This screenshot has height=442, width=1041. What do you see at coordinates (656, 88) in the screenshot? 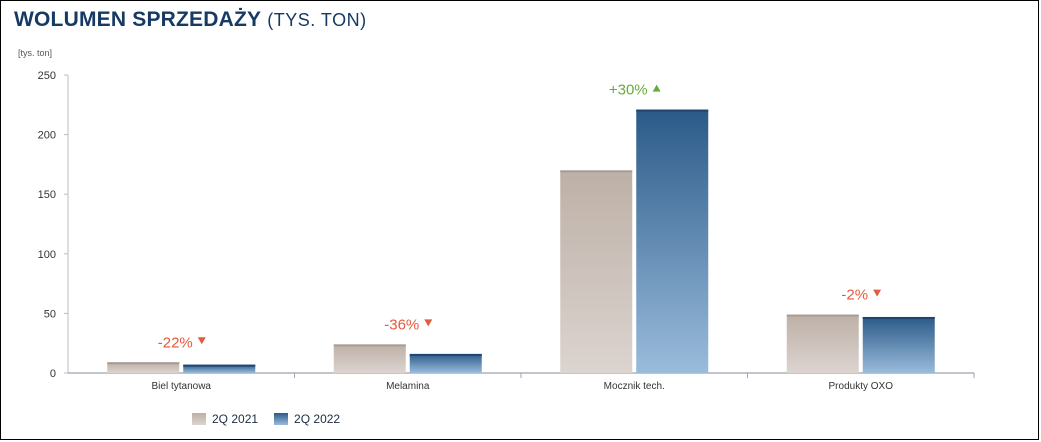
I see `arrow-up-icon` at bounding box center [656, 88].